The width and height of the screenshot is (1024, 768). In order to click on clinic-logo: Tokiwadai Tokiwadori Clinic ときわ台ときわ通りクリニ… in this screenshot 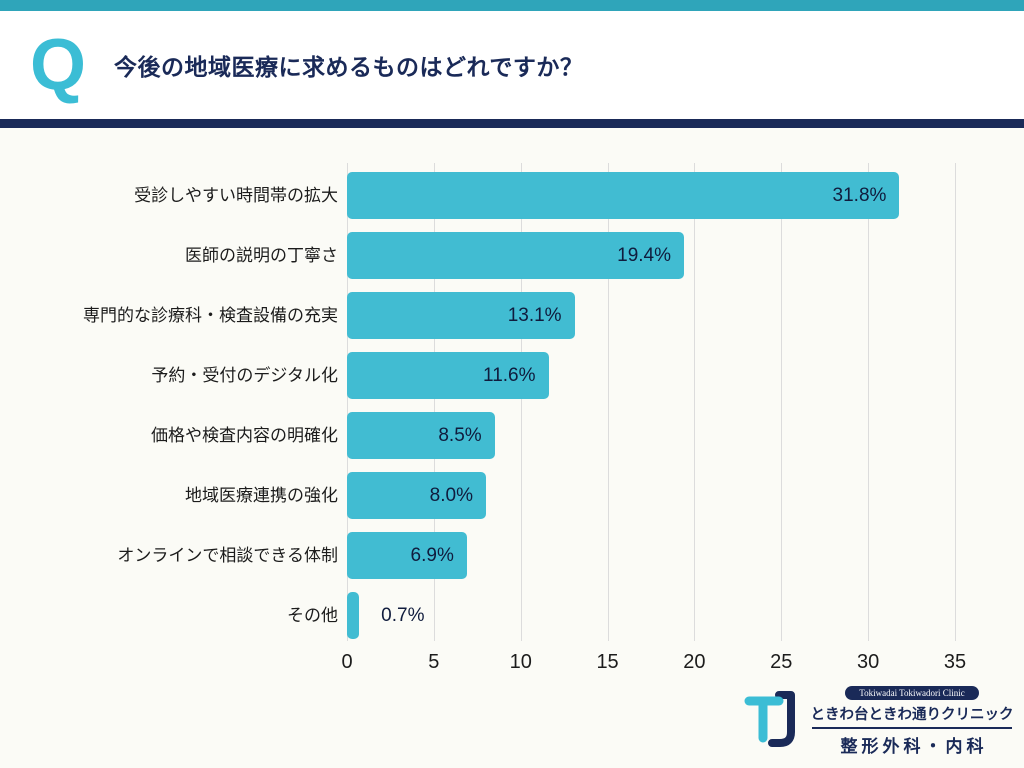, I will do `click(878, 721)`.